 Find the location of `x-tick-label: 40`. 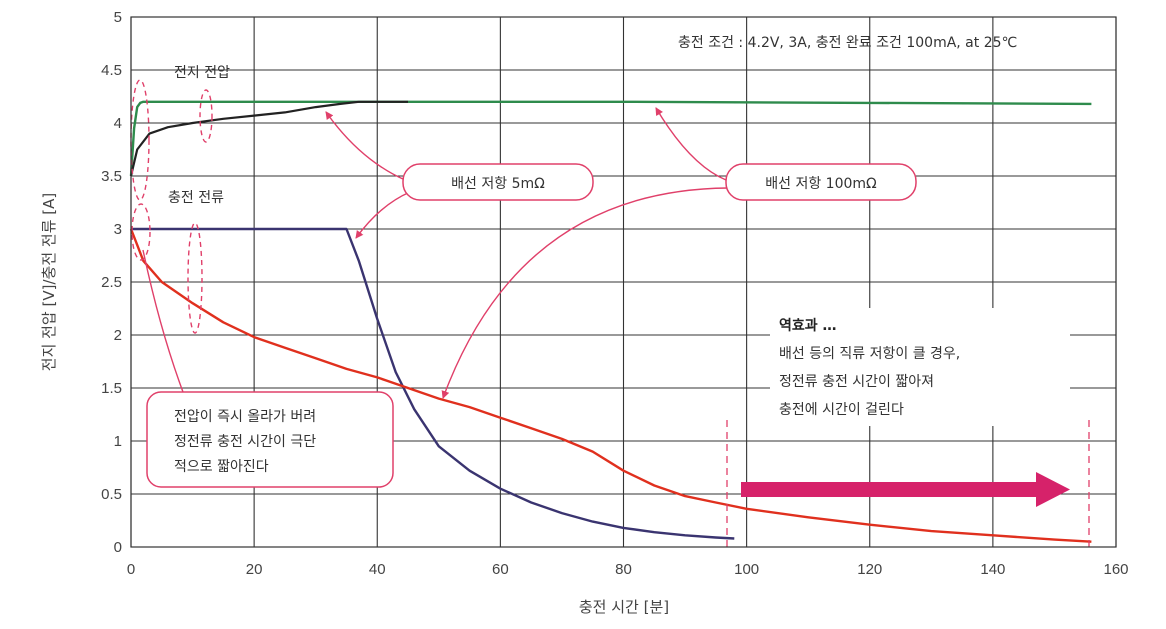

x-tick-label: 40 is located at coordinates (377, 569).